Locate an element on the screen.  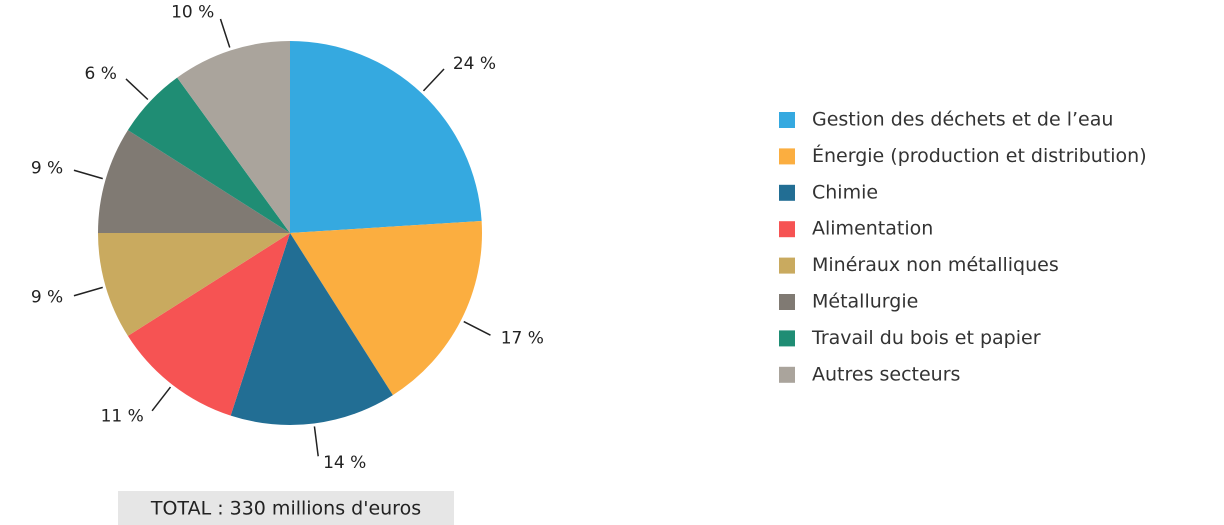
data-label: 17 % is located at coordinates (522, 338).